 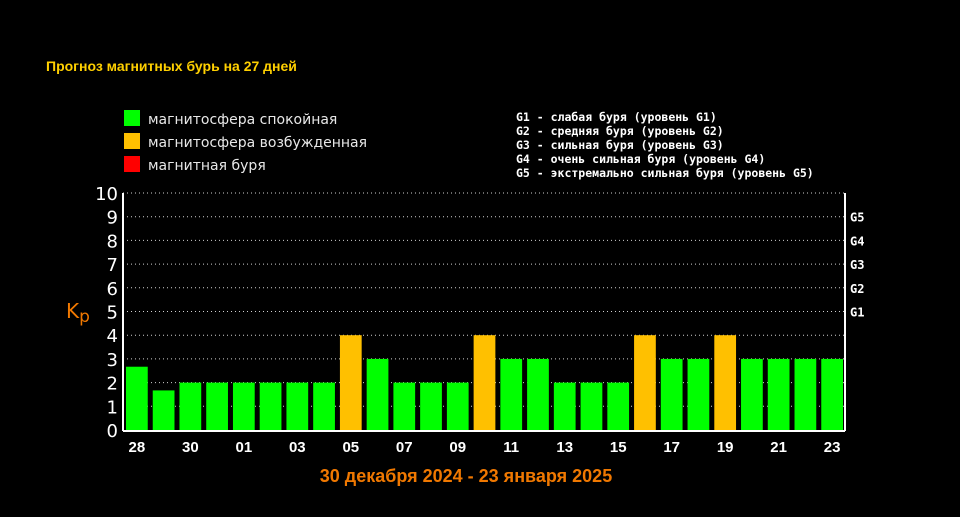 What do you see at coordinates (112, 336) in the screenshot?
I see `y-tick-4: 4` at bounding box center [112, 336].